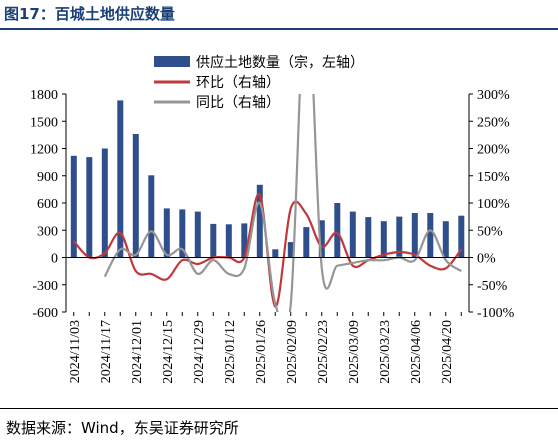  What do you see at coordinates (54, 259) in the screenshot?
I see `left-tick-label: 0` at bounding box center [54, 259].